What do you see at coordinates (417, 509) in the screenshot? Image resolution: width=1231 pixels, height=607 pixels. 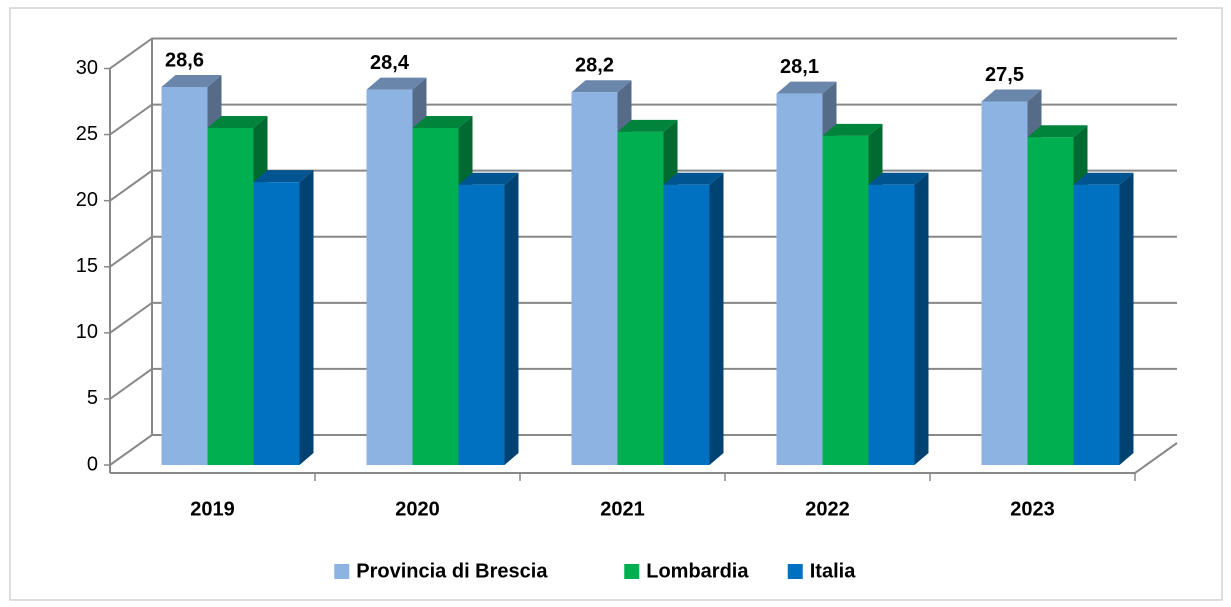 I see `x-tick-label: 2020` at bounding box center [417, 509].